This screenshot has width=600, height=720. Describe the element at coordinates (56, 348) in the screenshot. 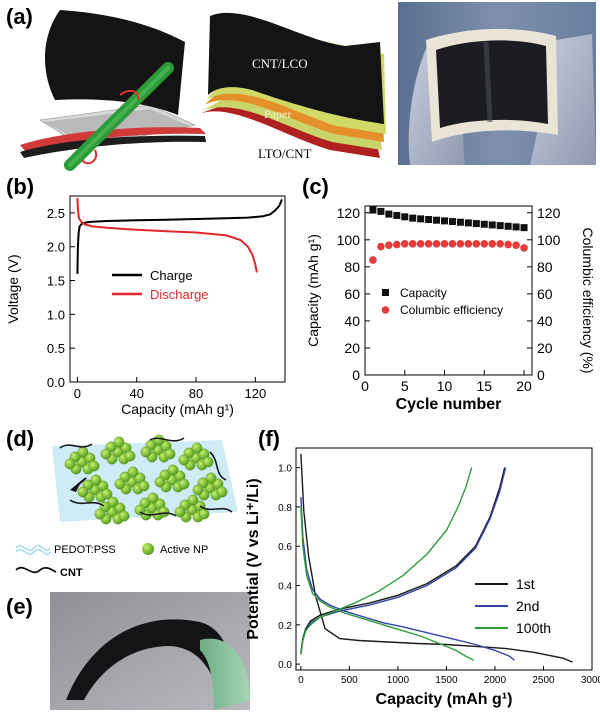

I see `y-tick-label: 0.5` at that location.